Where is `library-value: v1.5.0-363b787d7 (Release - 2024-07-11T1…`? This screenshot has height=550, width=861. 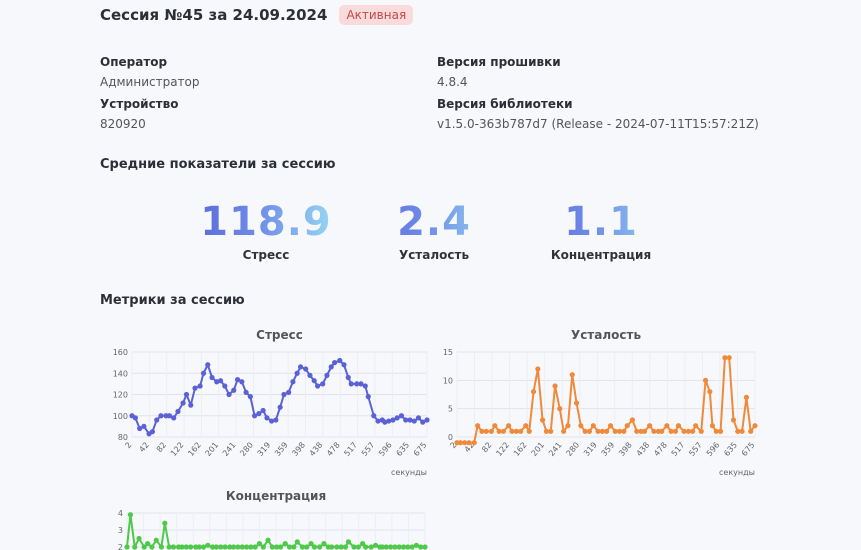
library-value: v1.5.0-363b787d7 (Release - 2024-07-11T1… is located at coordinates (598, 124).